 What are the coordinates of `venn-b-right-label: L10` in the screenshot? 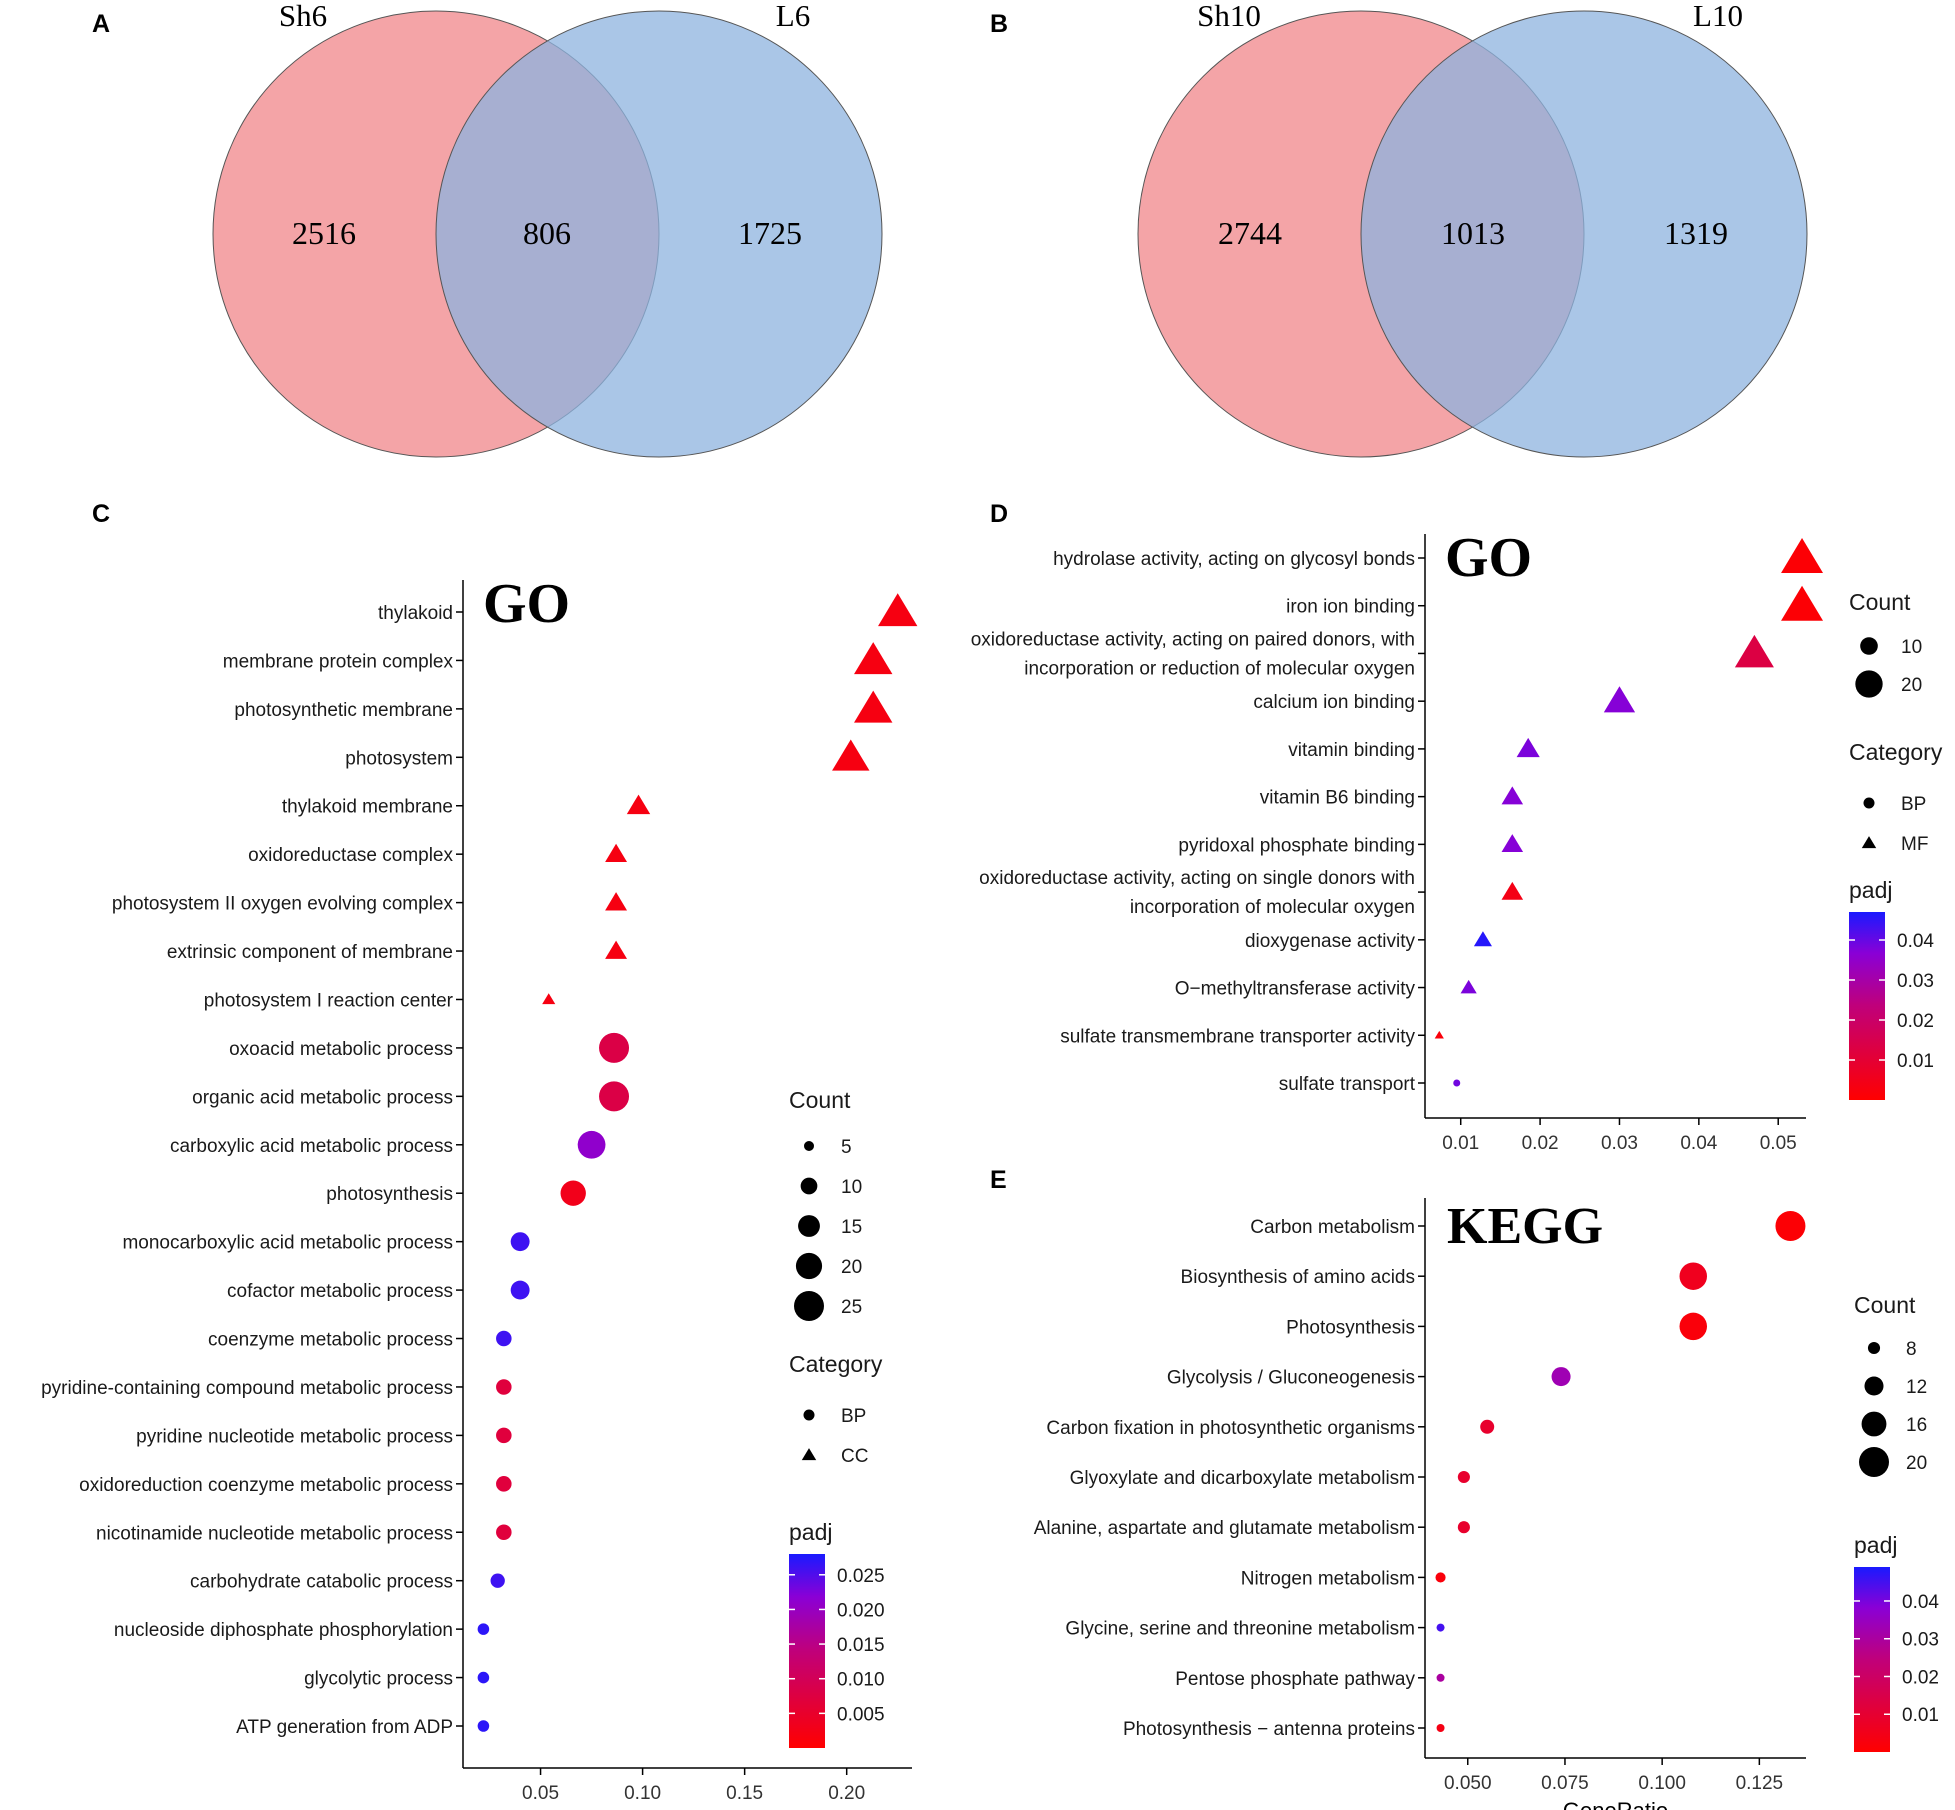 It's located at (1718, 16).